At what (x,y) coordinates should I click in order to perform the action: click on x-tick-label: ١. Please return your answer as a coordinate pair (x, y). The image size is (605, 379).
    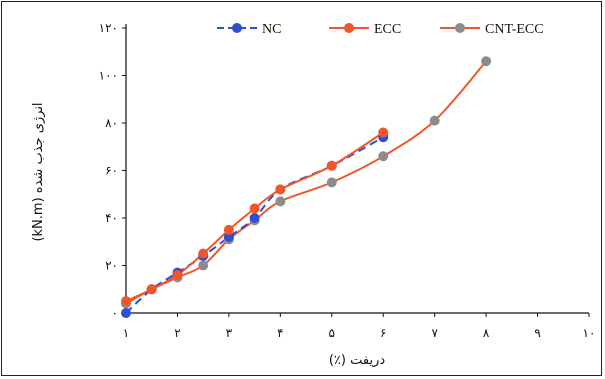
    Looking at the image, I should click on (126, 333).